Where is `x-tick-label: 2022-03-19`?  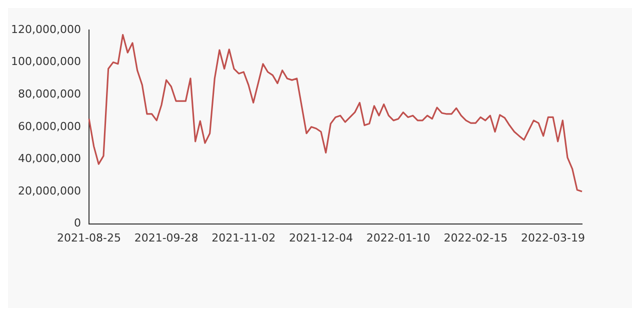 x-tick-label: 2022-03-19 is located at coordinates (553, 237).